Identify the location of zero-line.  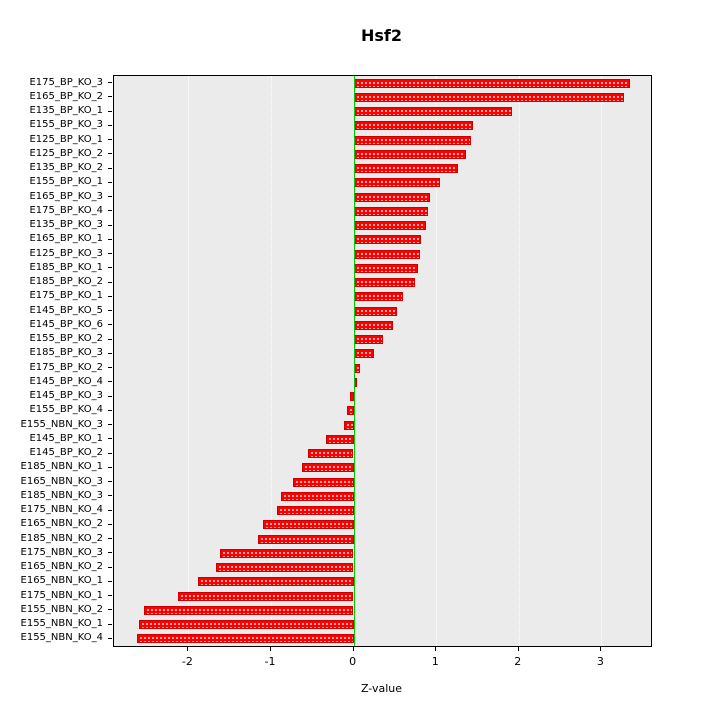
(354, 361).